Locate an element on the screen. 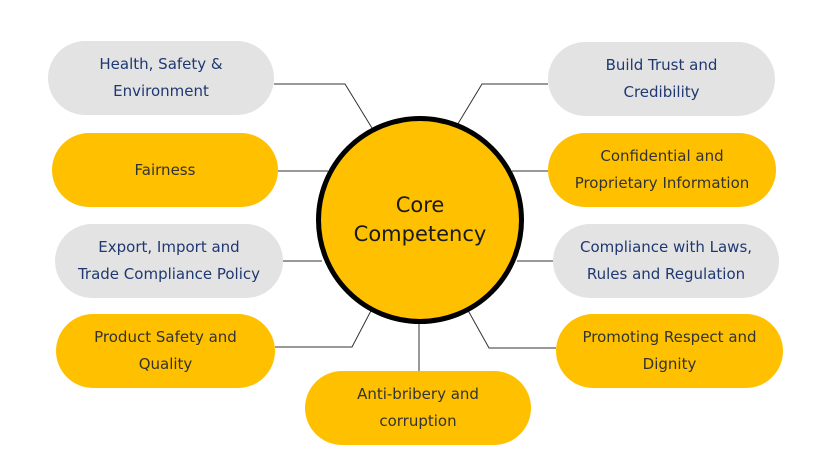 This screenshot has height=463, width=827. node-label-health-safety-environment: Health, Safety & Environment is located at coordinates (161, 77).